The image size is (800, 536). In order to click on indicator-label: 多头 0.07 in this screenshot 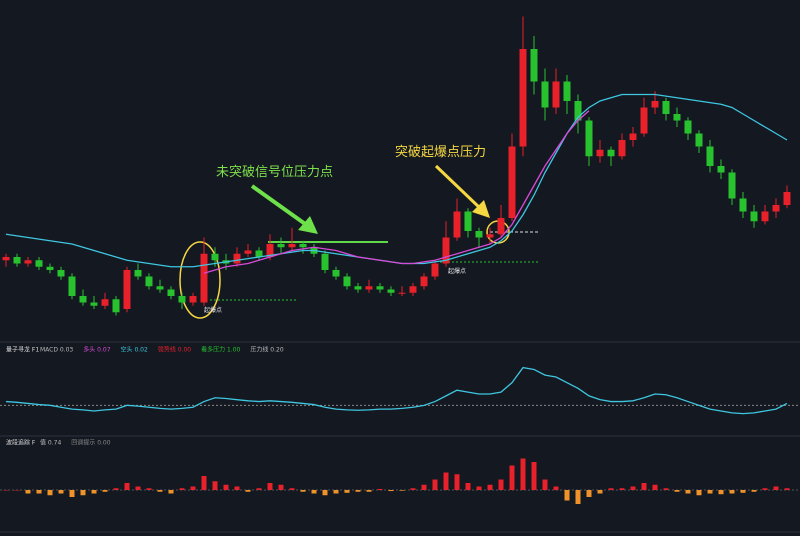, I will do `click(96, 350)`.